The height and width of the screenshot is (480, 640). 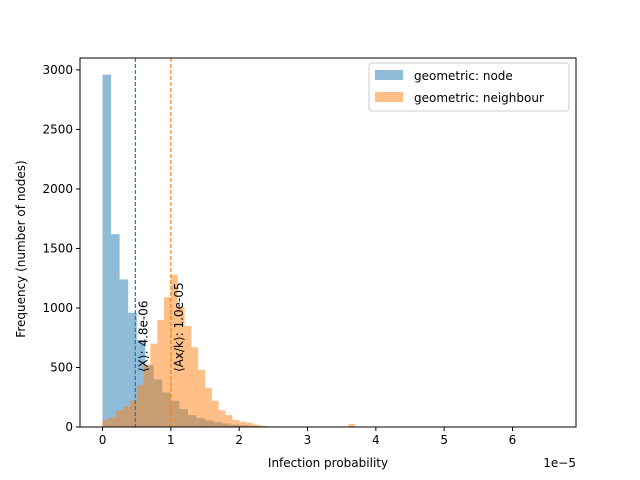 I want to click on x-tick-label: 6, so click(x=513, y=440).